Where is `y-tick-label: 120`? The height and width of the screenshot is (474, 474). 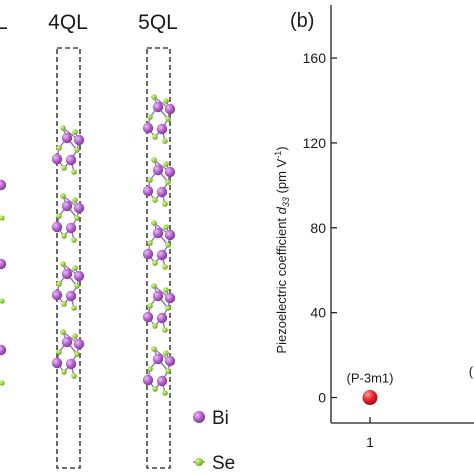 y-tick-label: 120 is located at coordinates (315, 143).